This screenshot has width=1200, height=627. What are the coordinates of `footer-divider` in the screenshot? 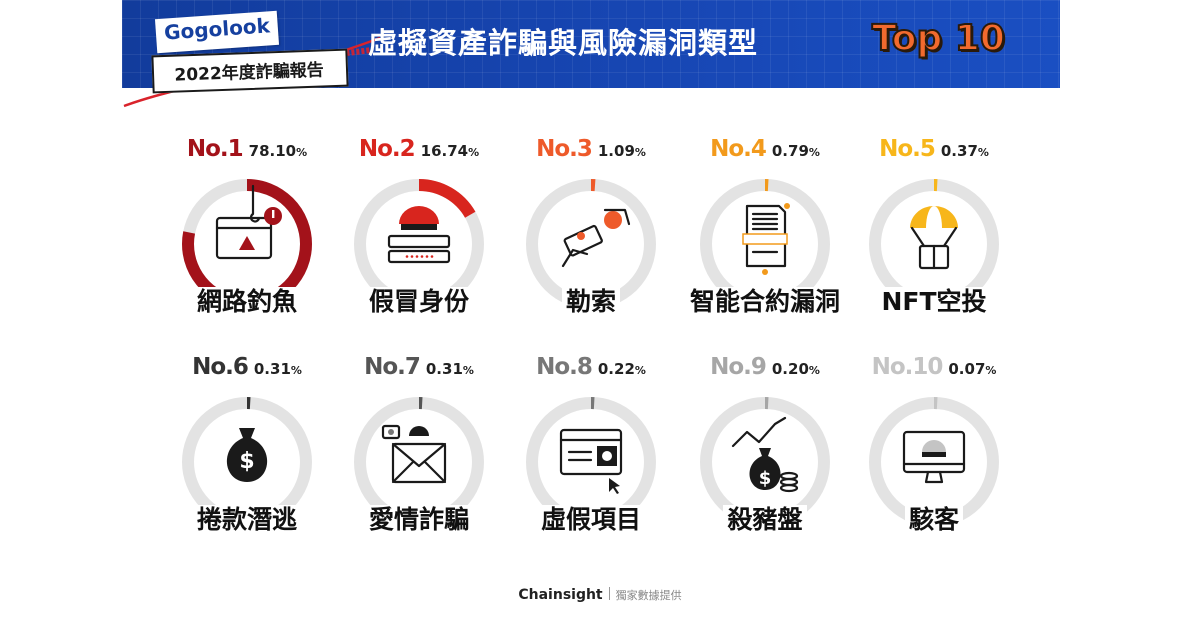 It's located at (609, 593).